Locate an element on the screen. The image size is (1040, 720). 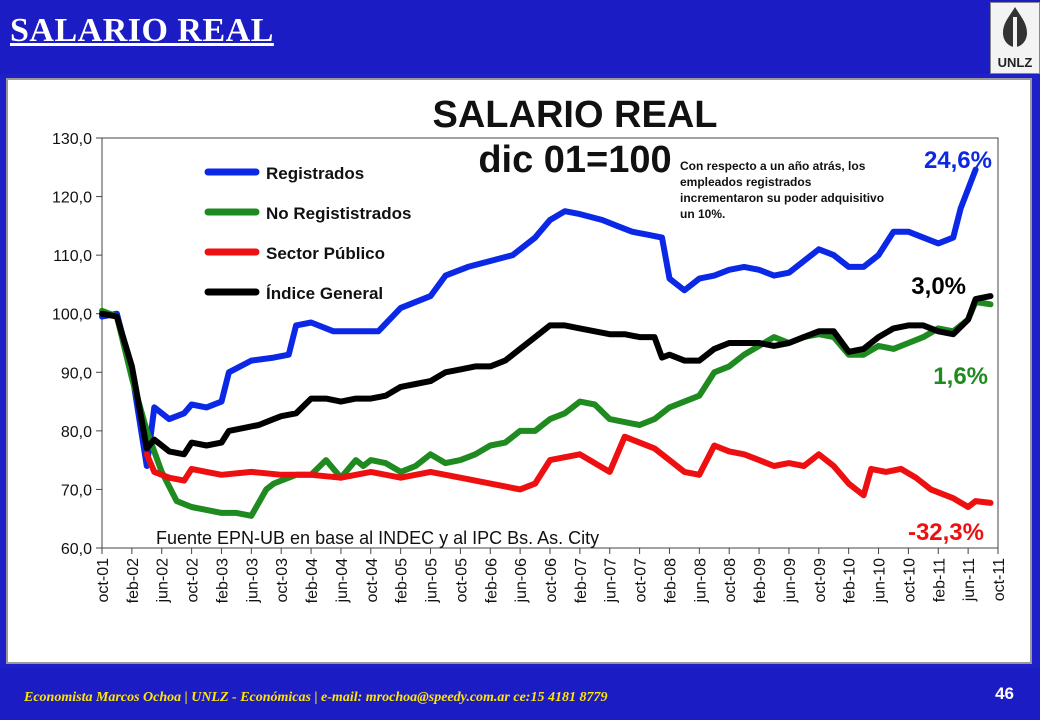
chart-title: SALARIO REAL is located at coordinates (575, 115).